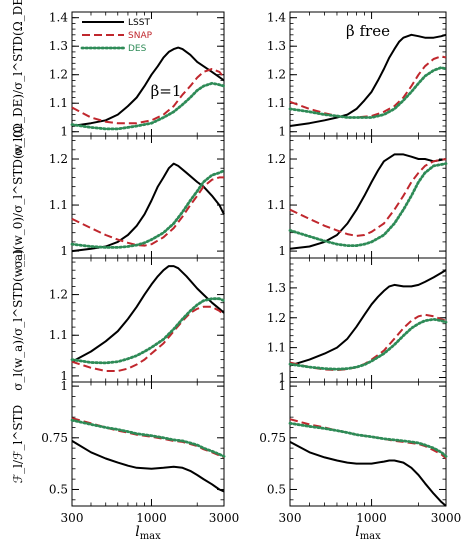  I want to click on series-snap-r0-c1, so click(368, 87).